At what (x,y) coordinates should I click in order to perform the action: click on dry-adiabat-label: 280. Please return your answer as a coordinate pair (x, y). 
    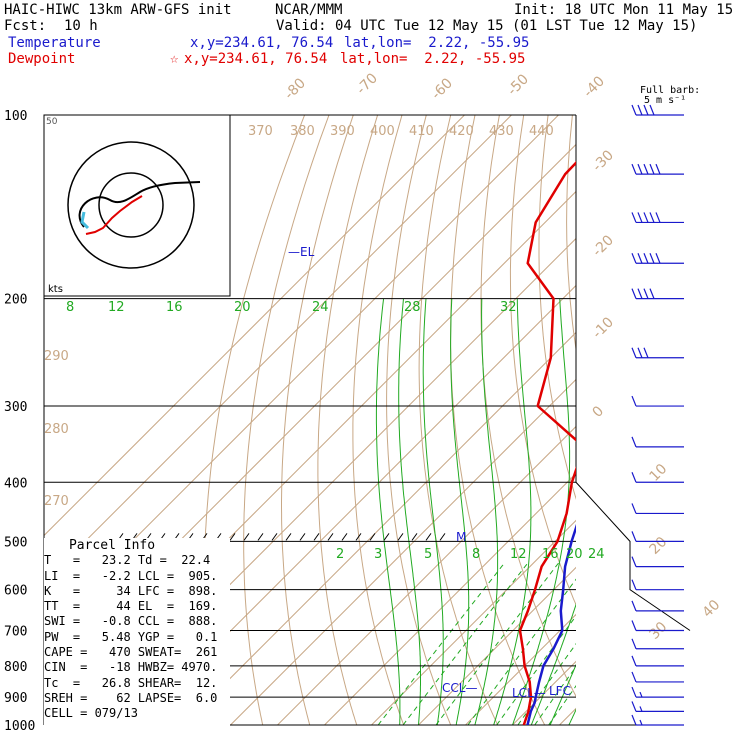
    Looking at the image, I should click on (56, 429).